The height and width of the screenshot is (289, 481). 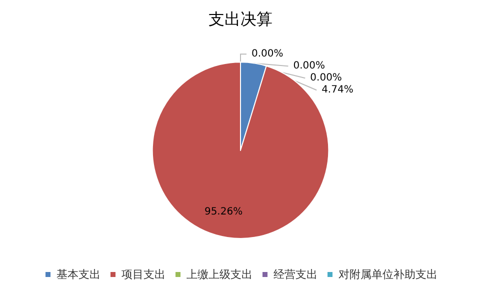 What do you see at coordinates (219, 274) in the screenshot?
I see `legend-label: 上缴上级支出` at bounding box center [219, 274].